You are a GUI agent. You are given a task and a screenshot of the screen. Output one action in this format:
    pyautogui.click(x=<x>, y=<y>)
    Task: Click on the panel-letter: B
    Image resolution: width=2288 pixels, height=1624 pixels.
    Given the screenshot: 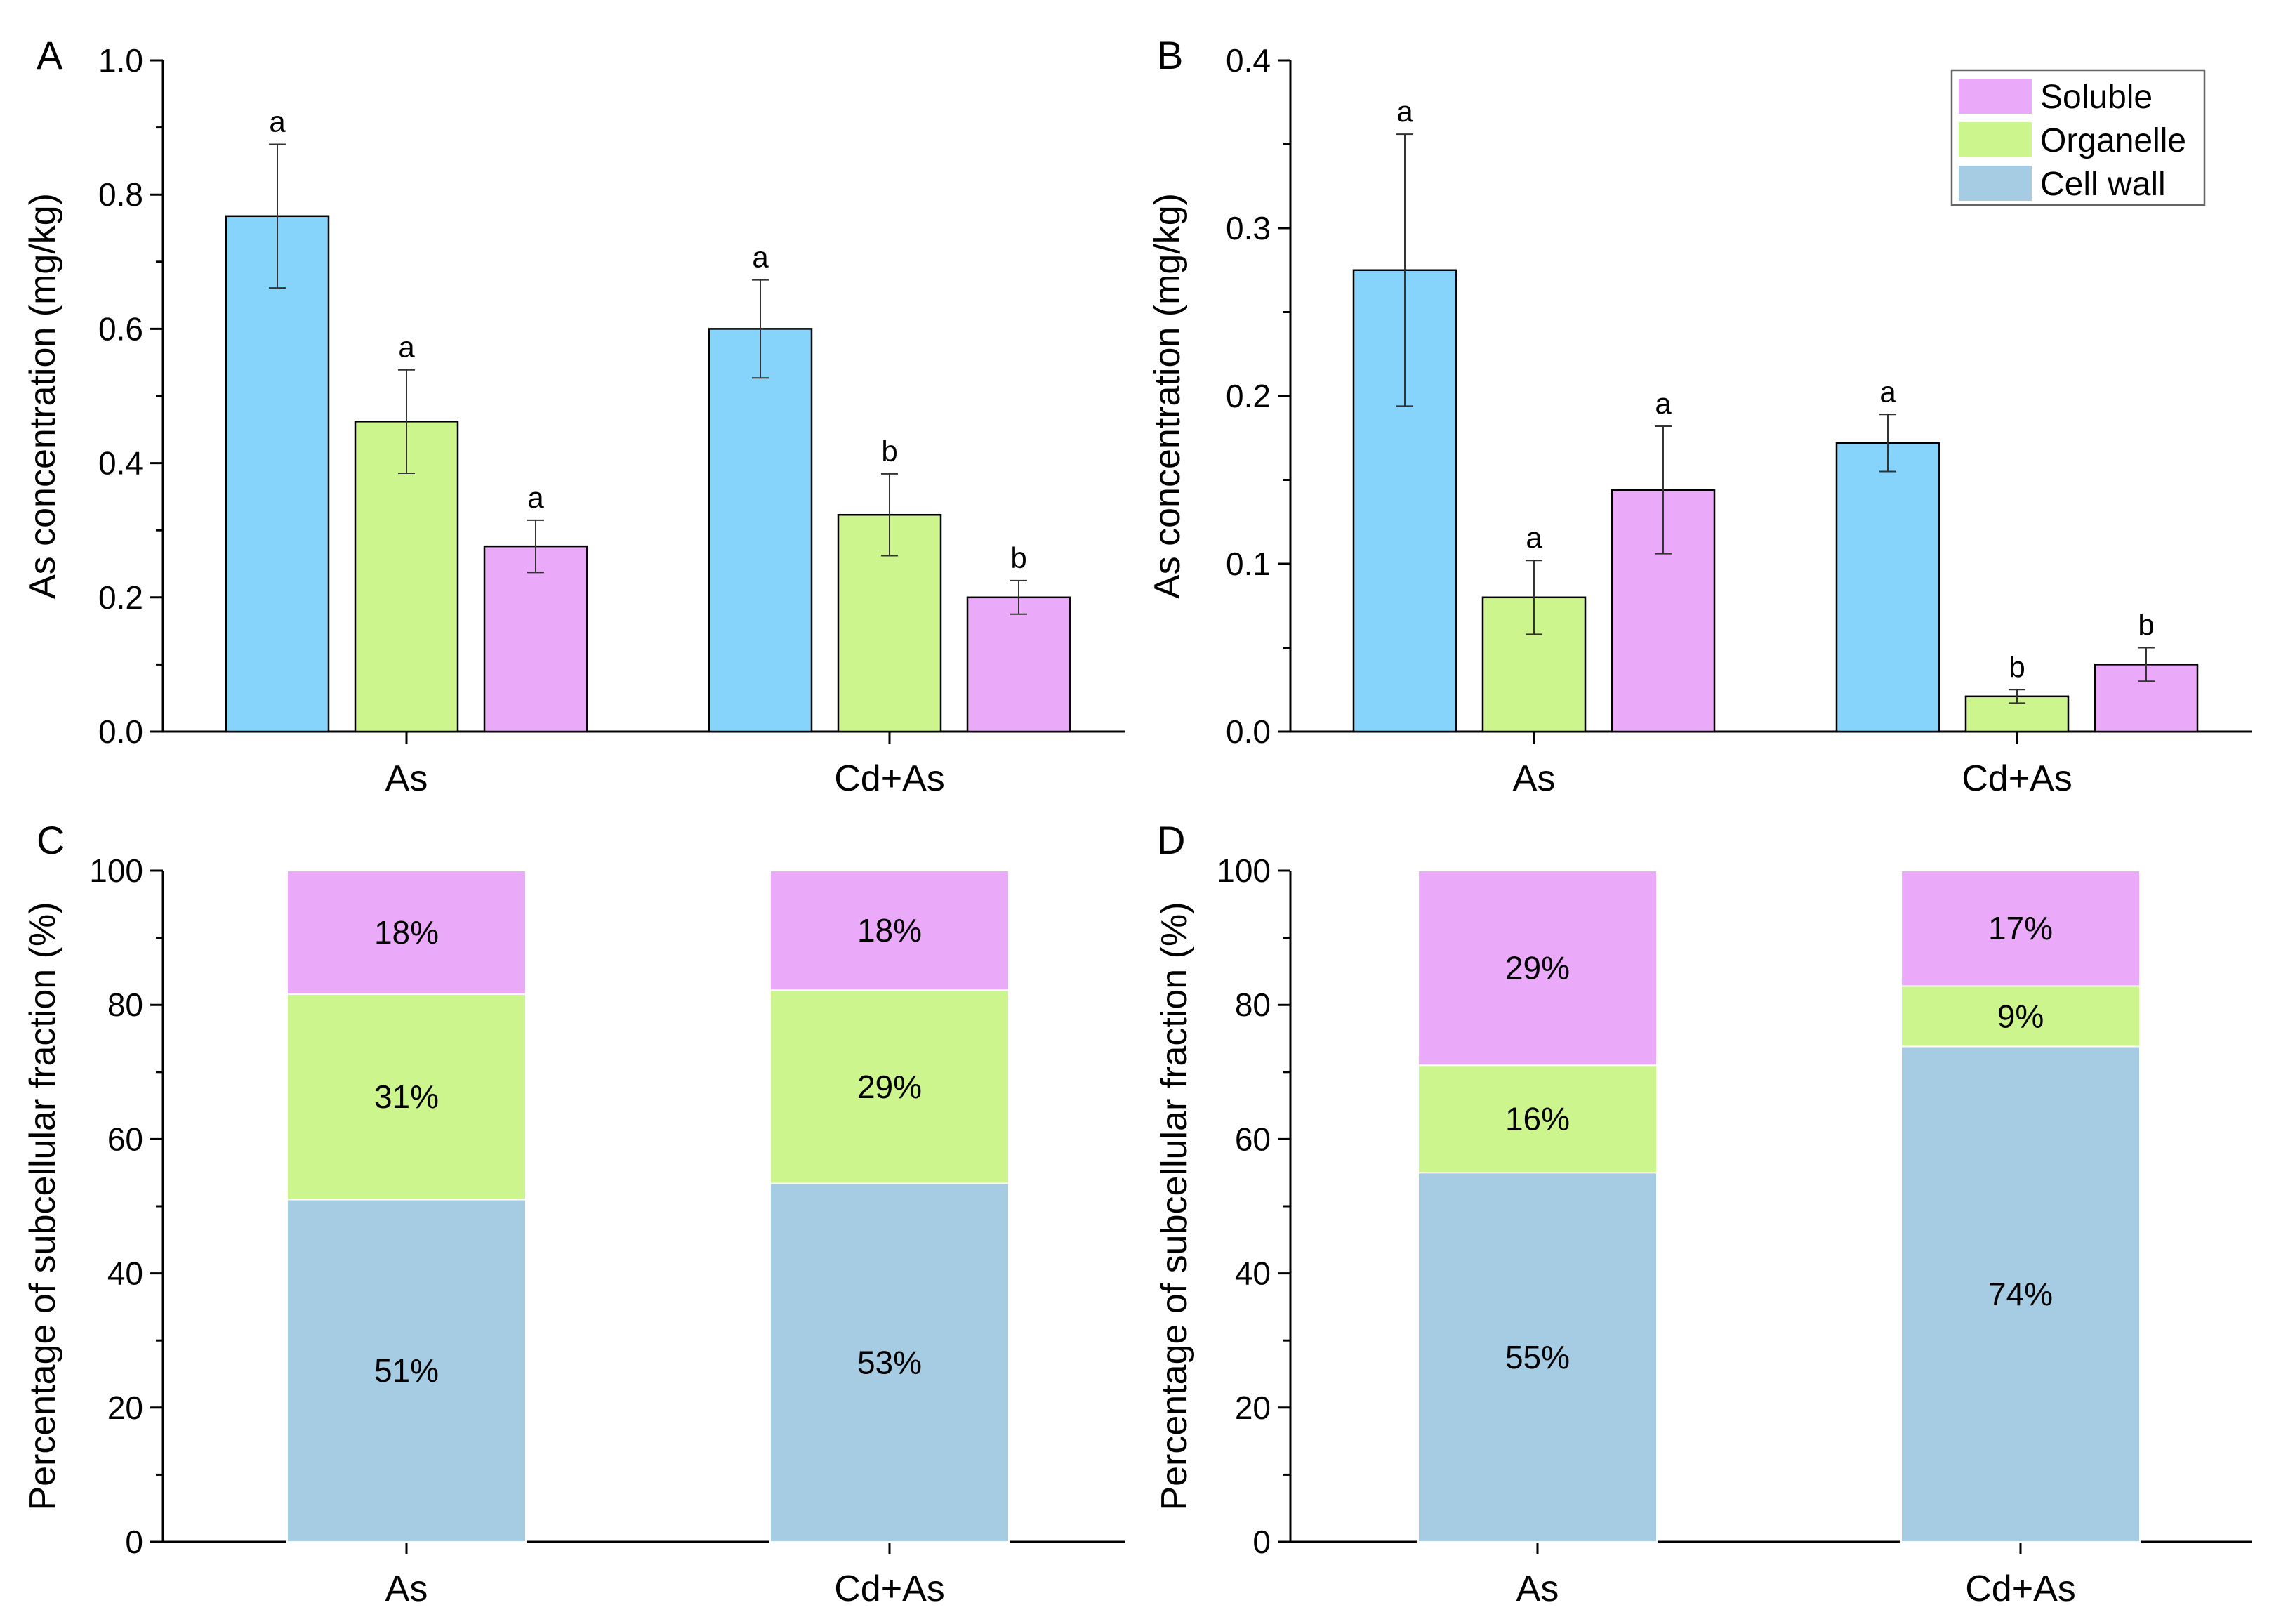 What is the action you would take?
    pyautogui.click(x=1170, y=55)
    